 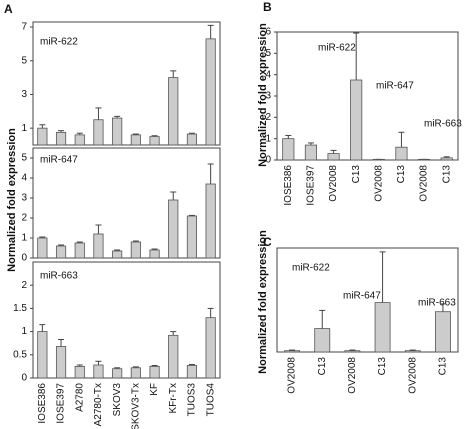 I want to click on x-tick-label: KFr-Tx, so click(x=173, y=398).